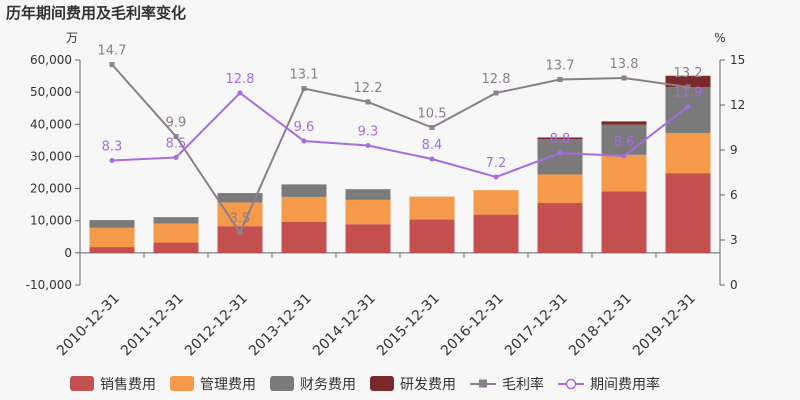 The image size is (800, 400). I want to click on data-label-period_rate: 8.4, so click(432, 145).